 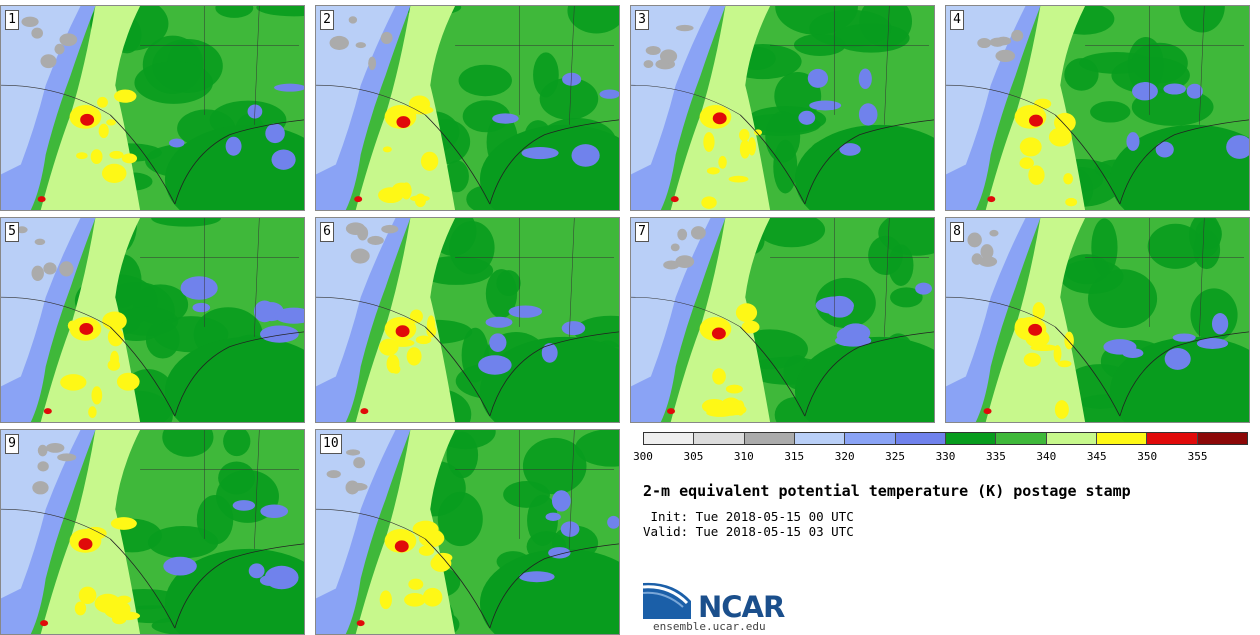 What do you see at coordinates (12, 232) in the screenshot?
I see `panel-number: 5` at bounding box center [12, 232].